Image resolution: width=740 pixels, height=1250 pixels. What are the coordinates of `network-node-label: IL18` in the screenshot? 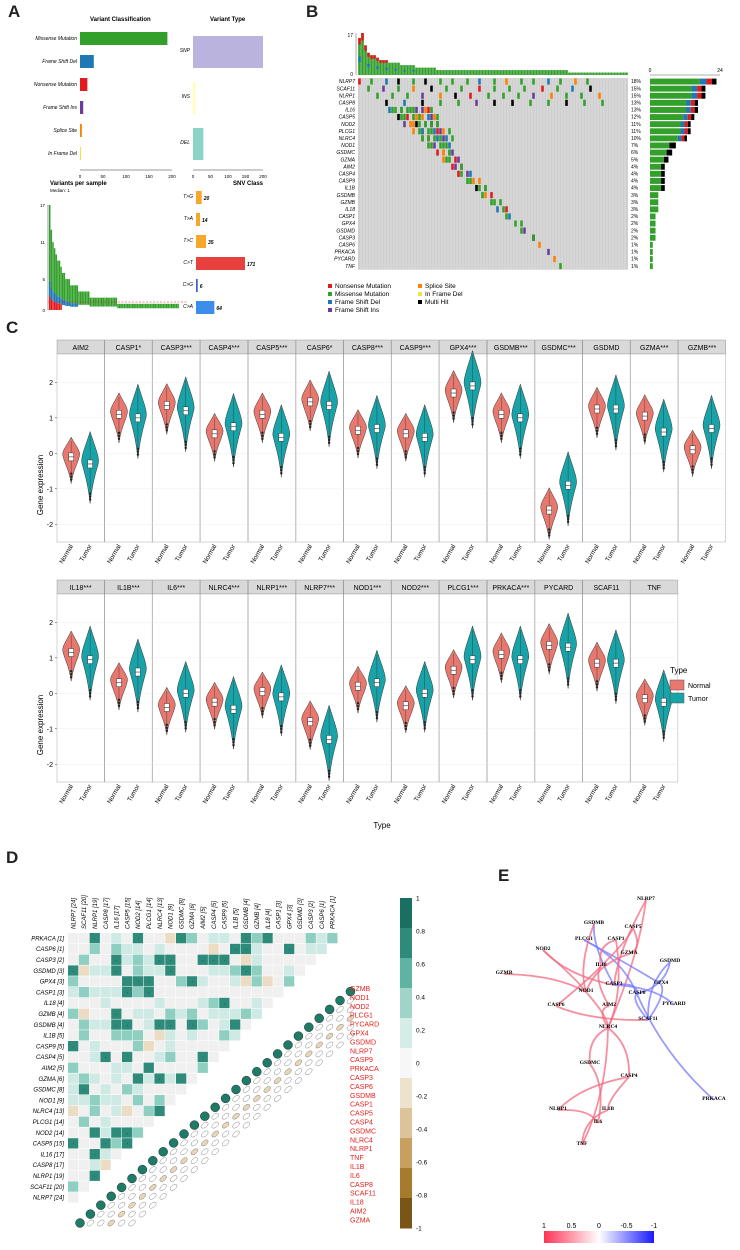 It's located at (601, 965).